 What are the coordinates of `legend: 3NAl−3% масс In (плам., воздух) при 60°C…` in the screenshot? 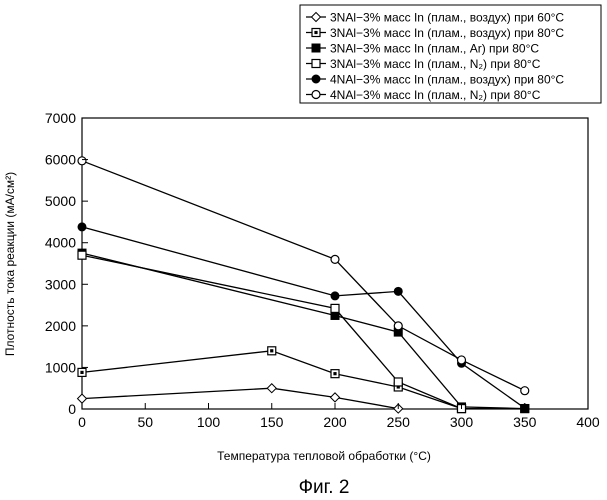 It's located at (450, 54).